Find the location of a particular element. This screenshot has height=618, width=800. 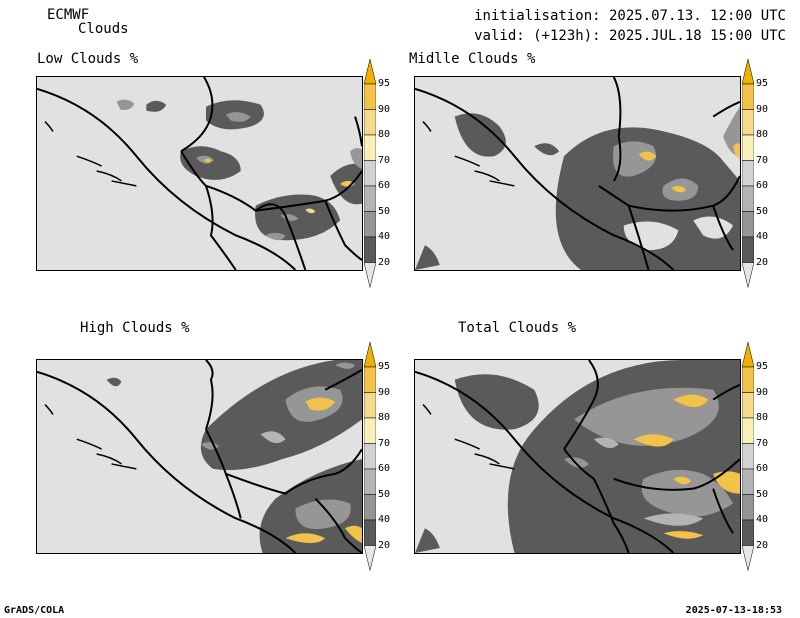

total-clouds-map-svg is located at coordinates (577, 456).